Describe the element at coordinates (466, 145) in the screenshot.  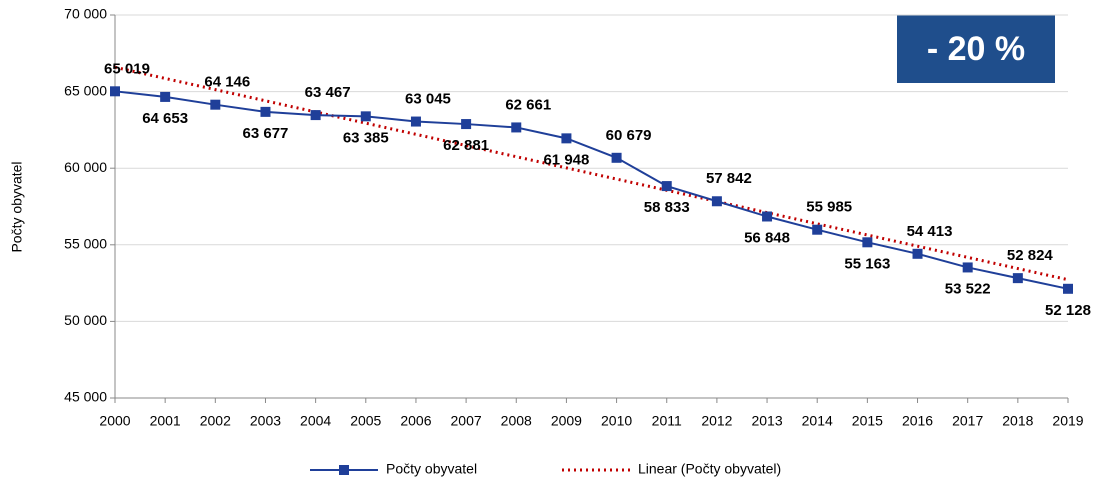
I see `value-label: 62 881` at that location.